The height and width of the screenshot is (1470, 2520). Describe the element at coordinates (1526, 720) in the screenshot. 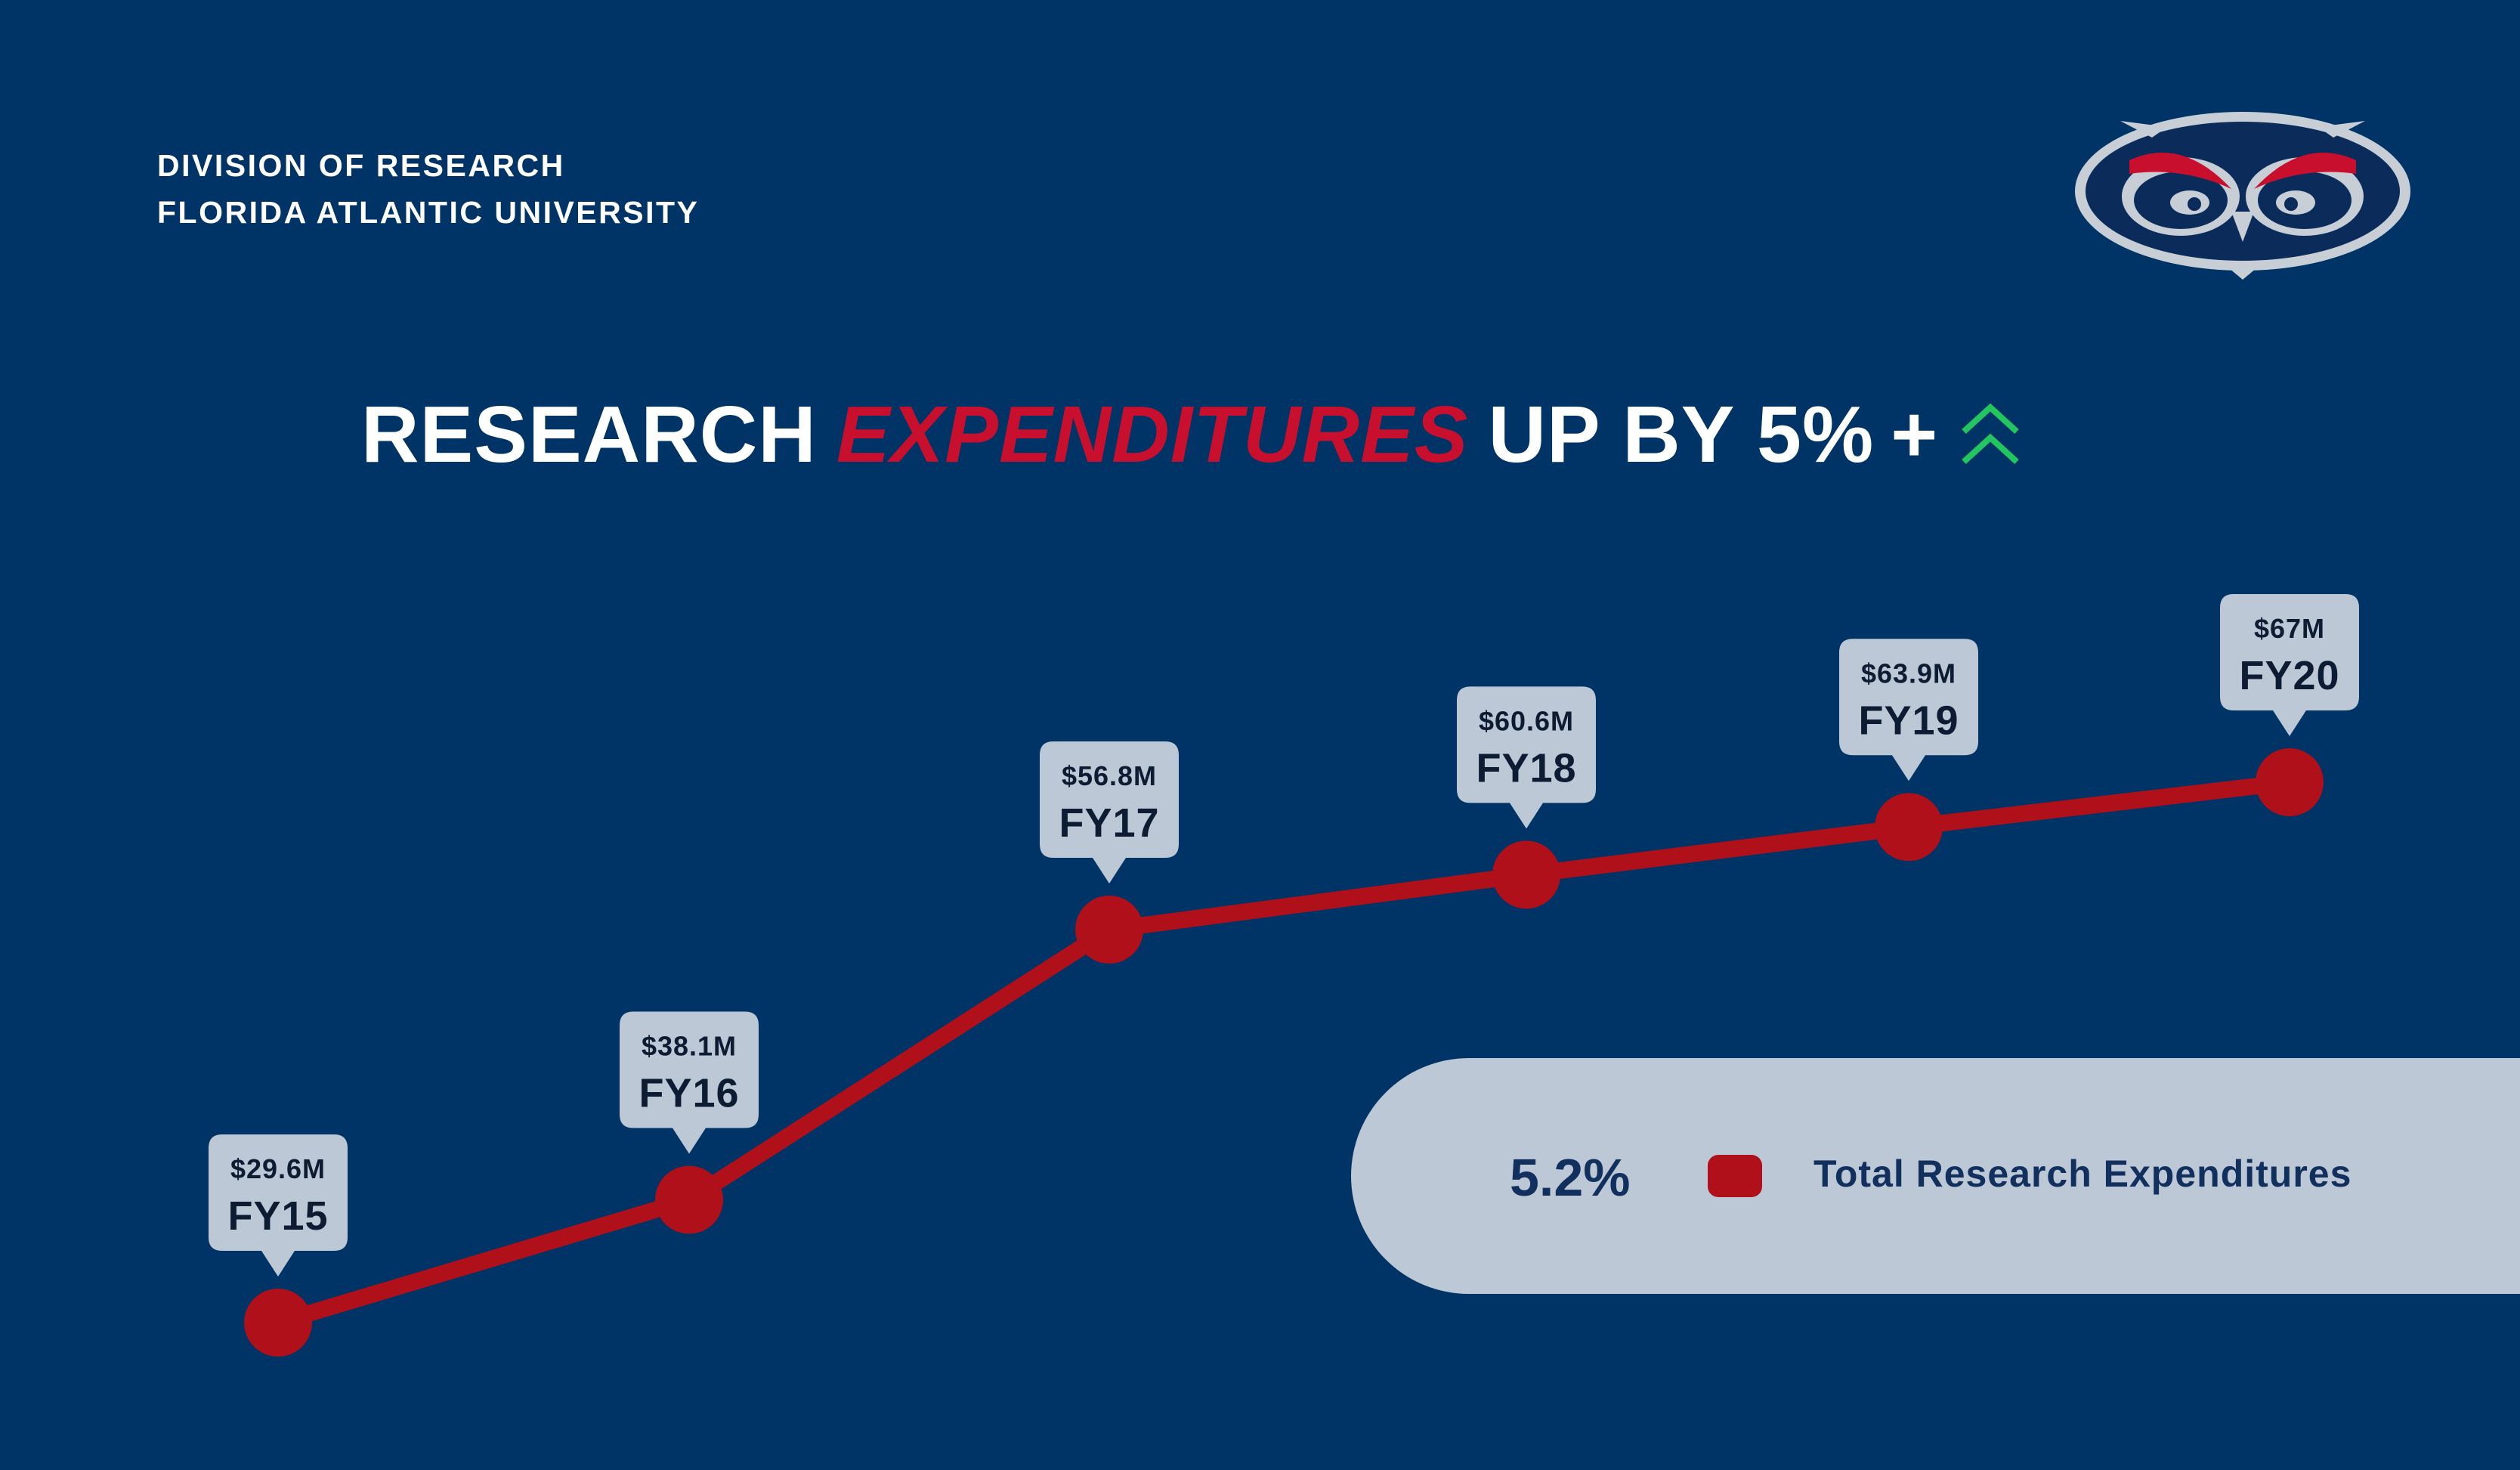

I see `data-value-label: $60.6M` at that location.